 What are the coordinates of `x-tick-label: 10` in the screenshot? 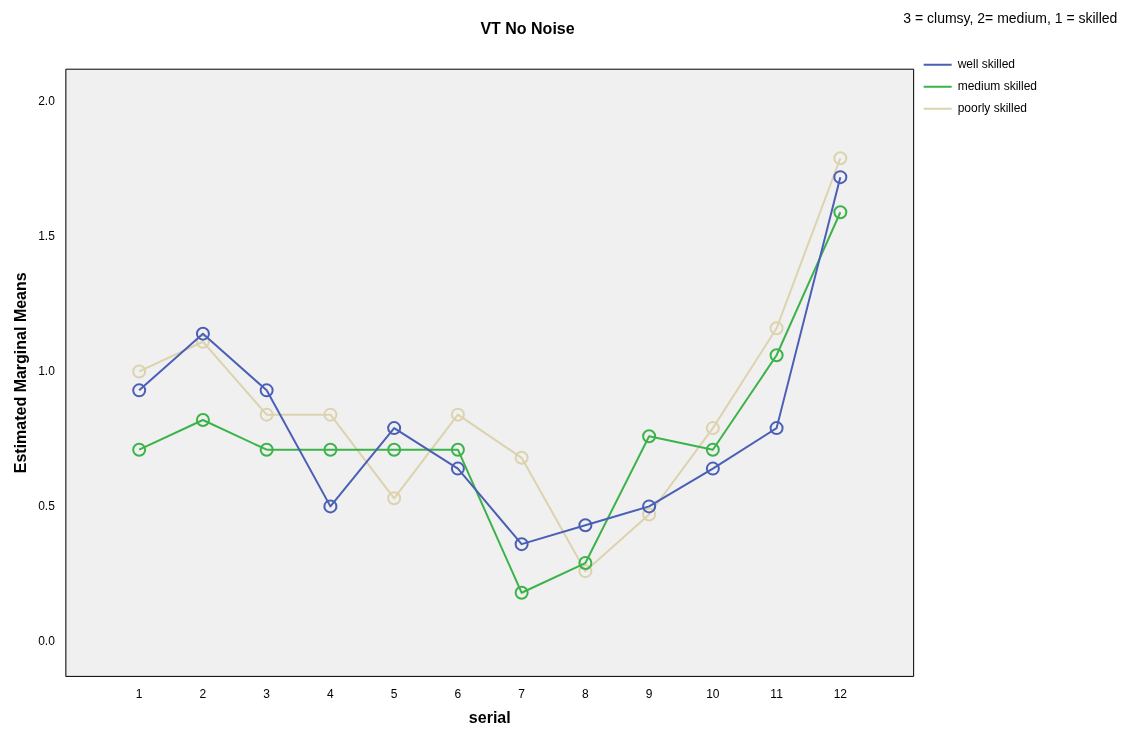 It's located at (713, 693).